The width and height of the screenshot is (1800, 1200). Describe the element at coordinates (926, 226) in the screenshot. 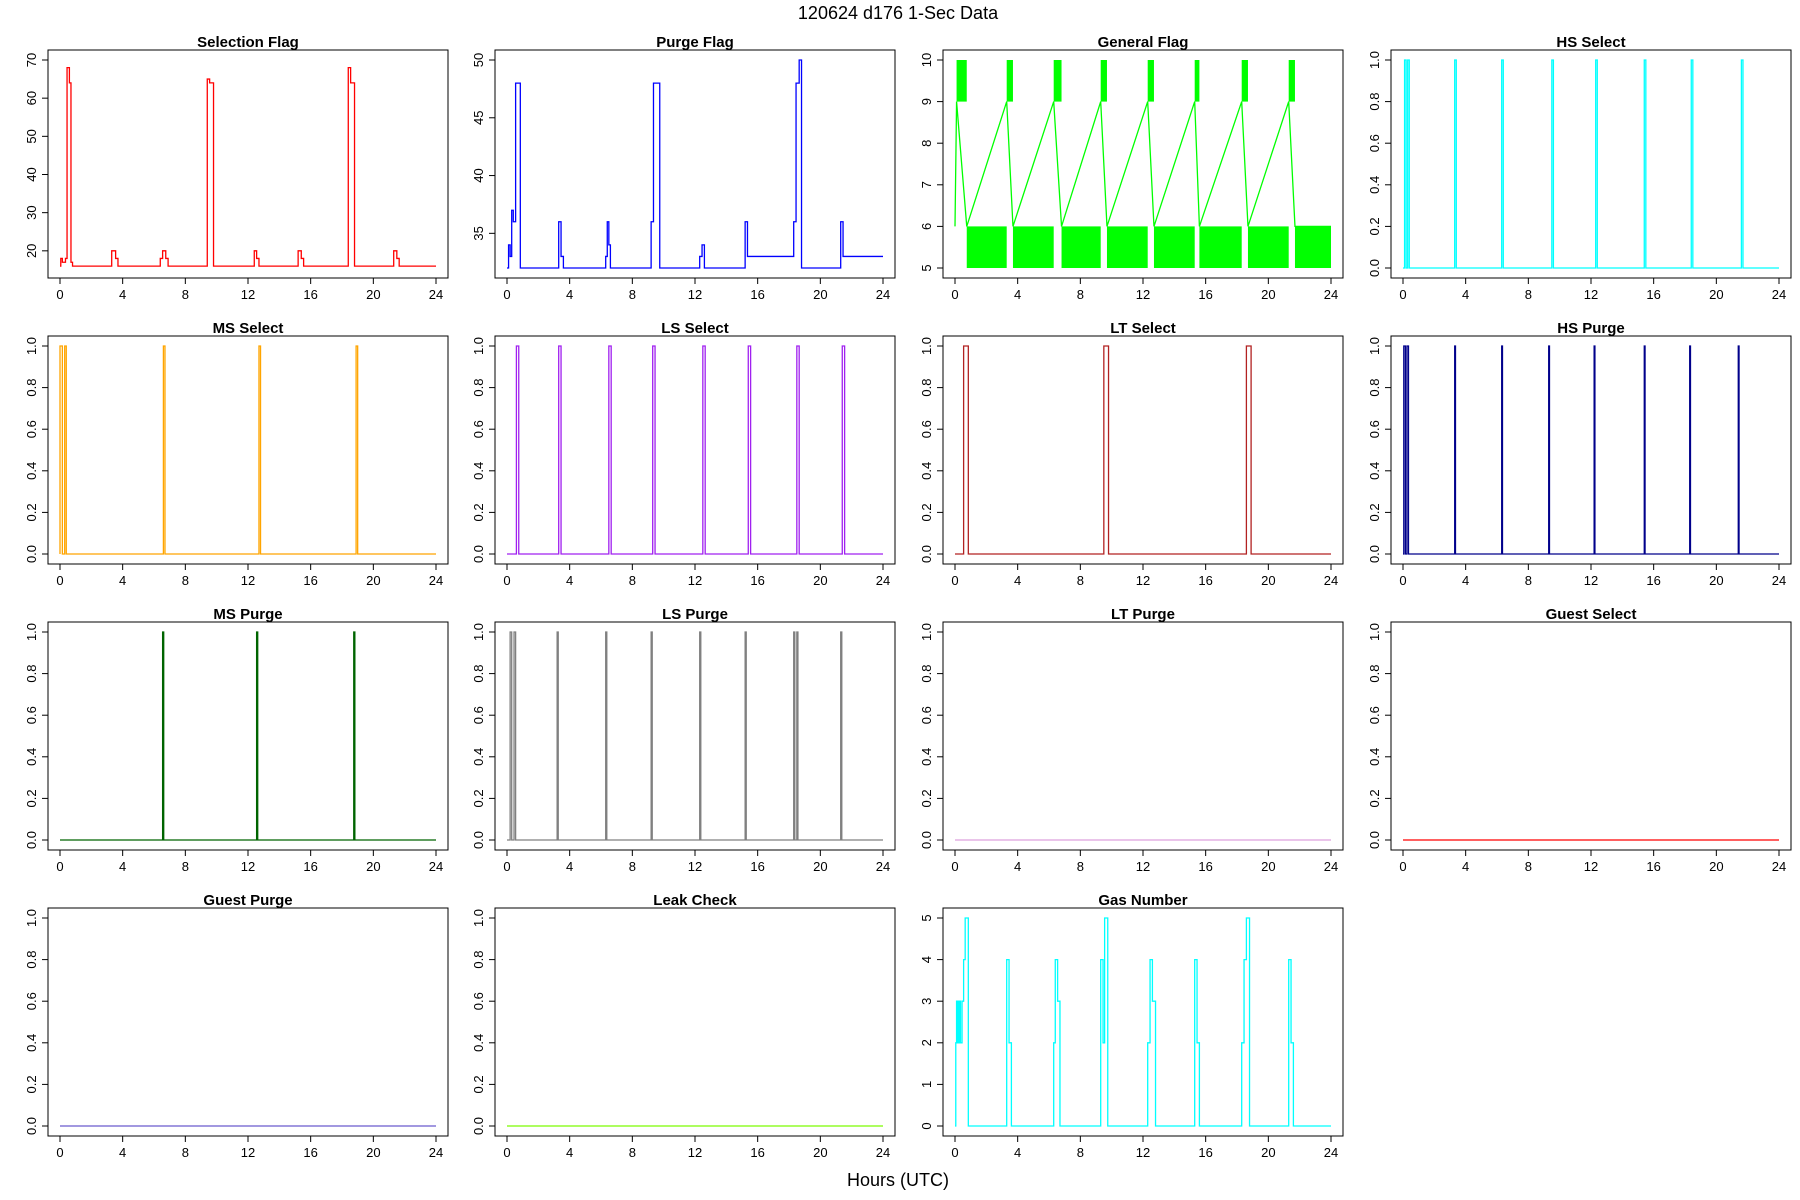

I see `y-tick-label: 6` at that location.